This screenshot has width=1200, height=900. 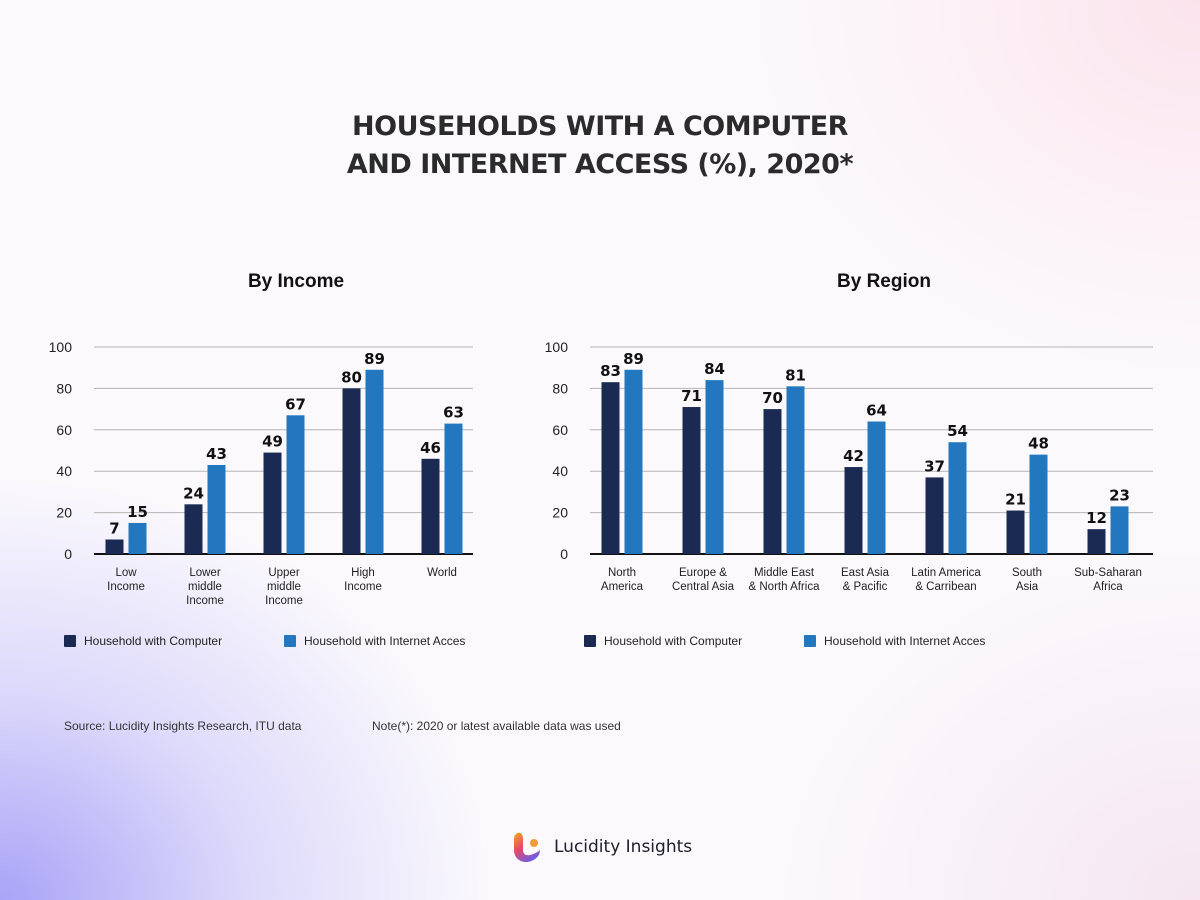 What do you see at coordinates (527, 847) in the screenshot?
I see `lucidity-logo-icon` at bounding box center [527, 847].